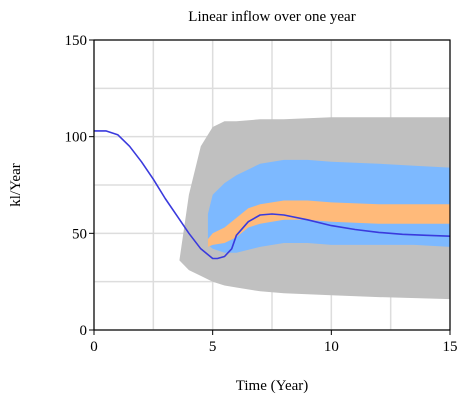 The image size is (458, 394). Describe the element at coordinates (271, 17) in the screenshot. I see `chart-title: Linear inflow over one year` at that location.